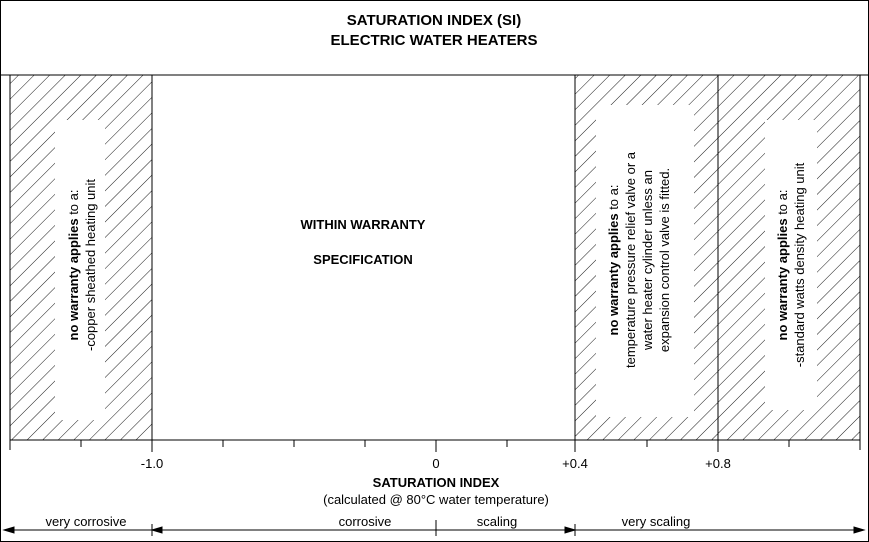  I want to click on tick-label: +0.4, so click(575, 463).